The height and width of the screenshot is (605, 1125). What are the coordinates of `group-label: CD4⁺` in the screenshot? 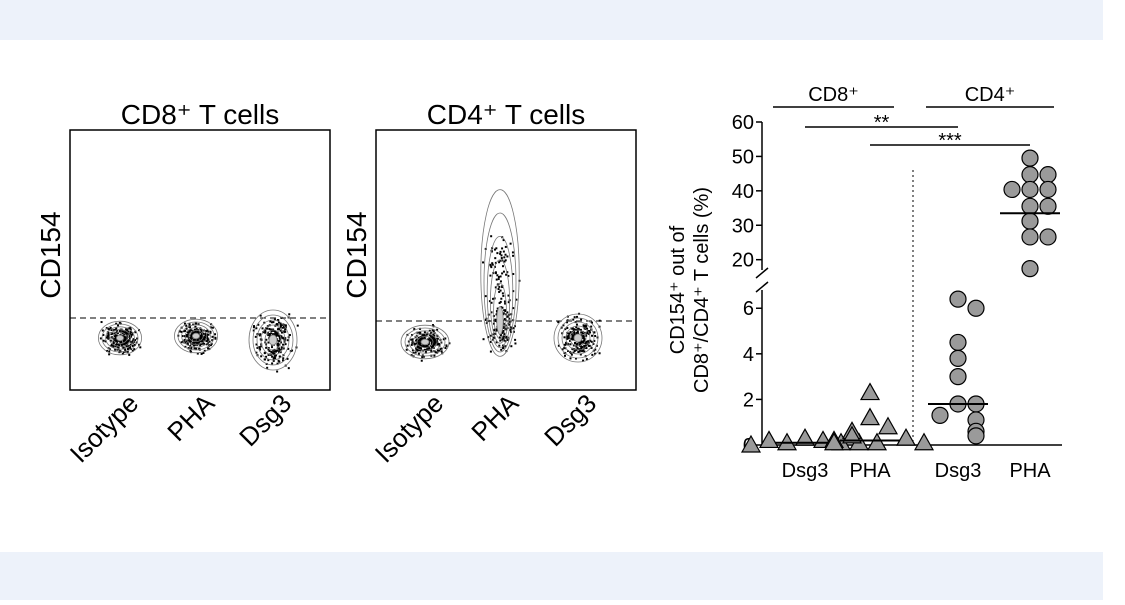 It's located at (990, 95).